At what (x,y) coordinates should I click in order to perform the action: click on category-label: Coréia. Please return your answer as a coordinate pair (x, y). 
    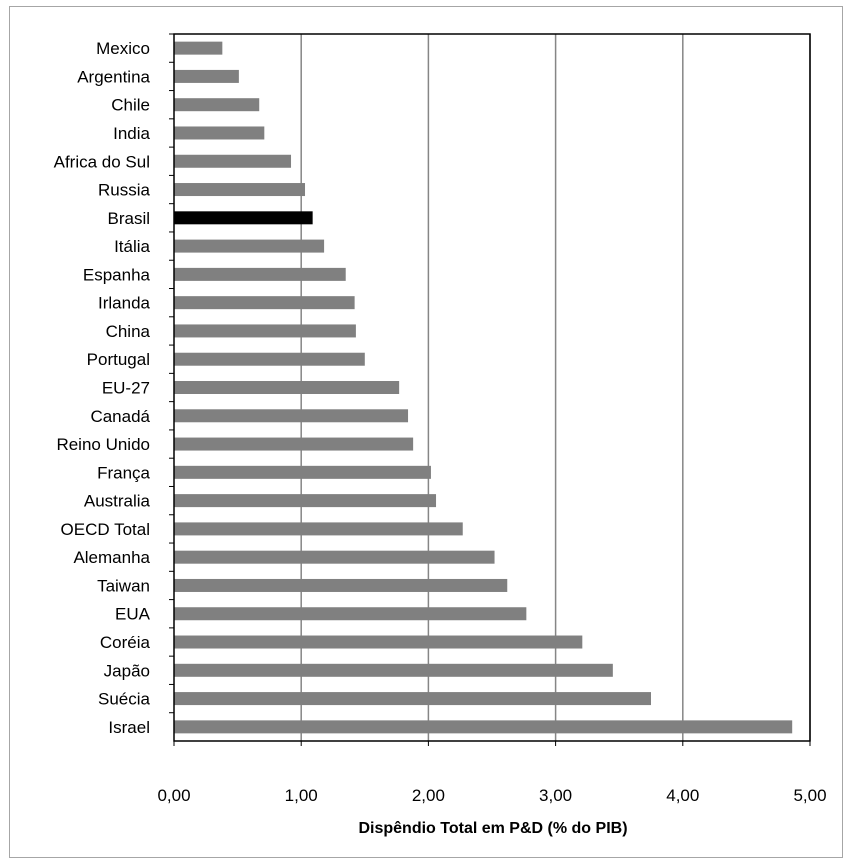
    Looking at the image, I should click on (125, 642).